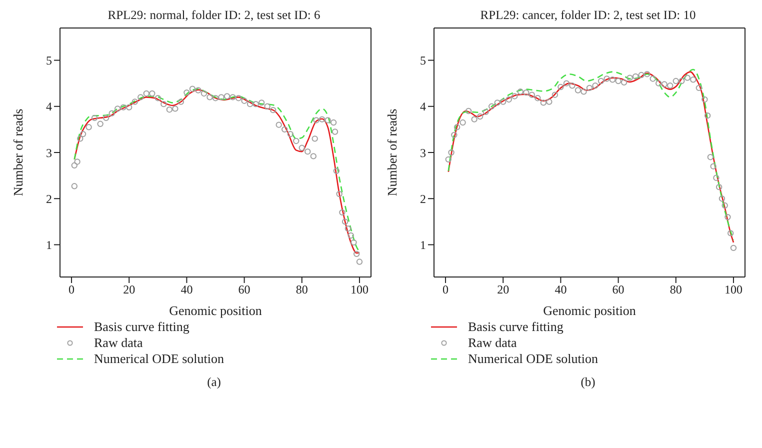 The image size is (762, 448). What do you see at coordinates (49, 153) in the screenshot?
I see `y-tick-label: 3` at bounding box center [49, 153].